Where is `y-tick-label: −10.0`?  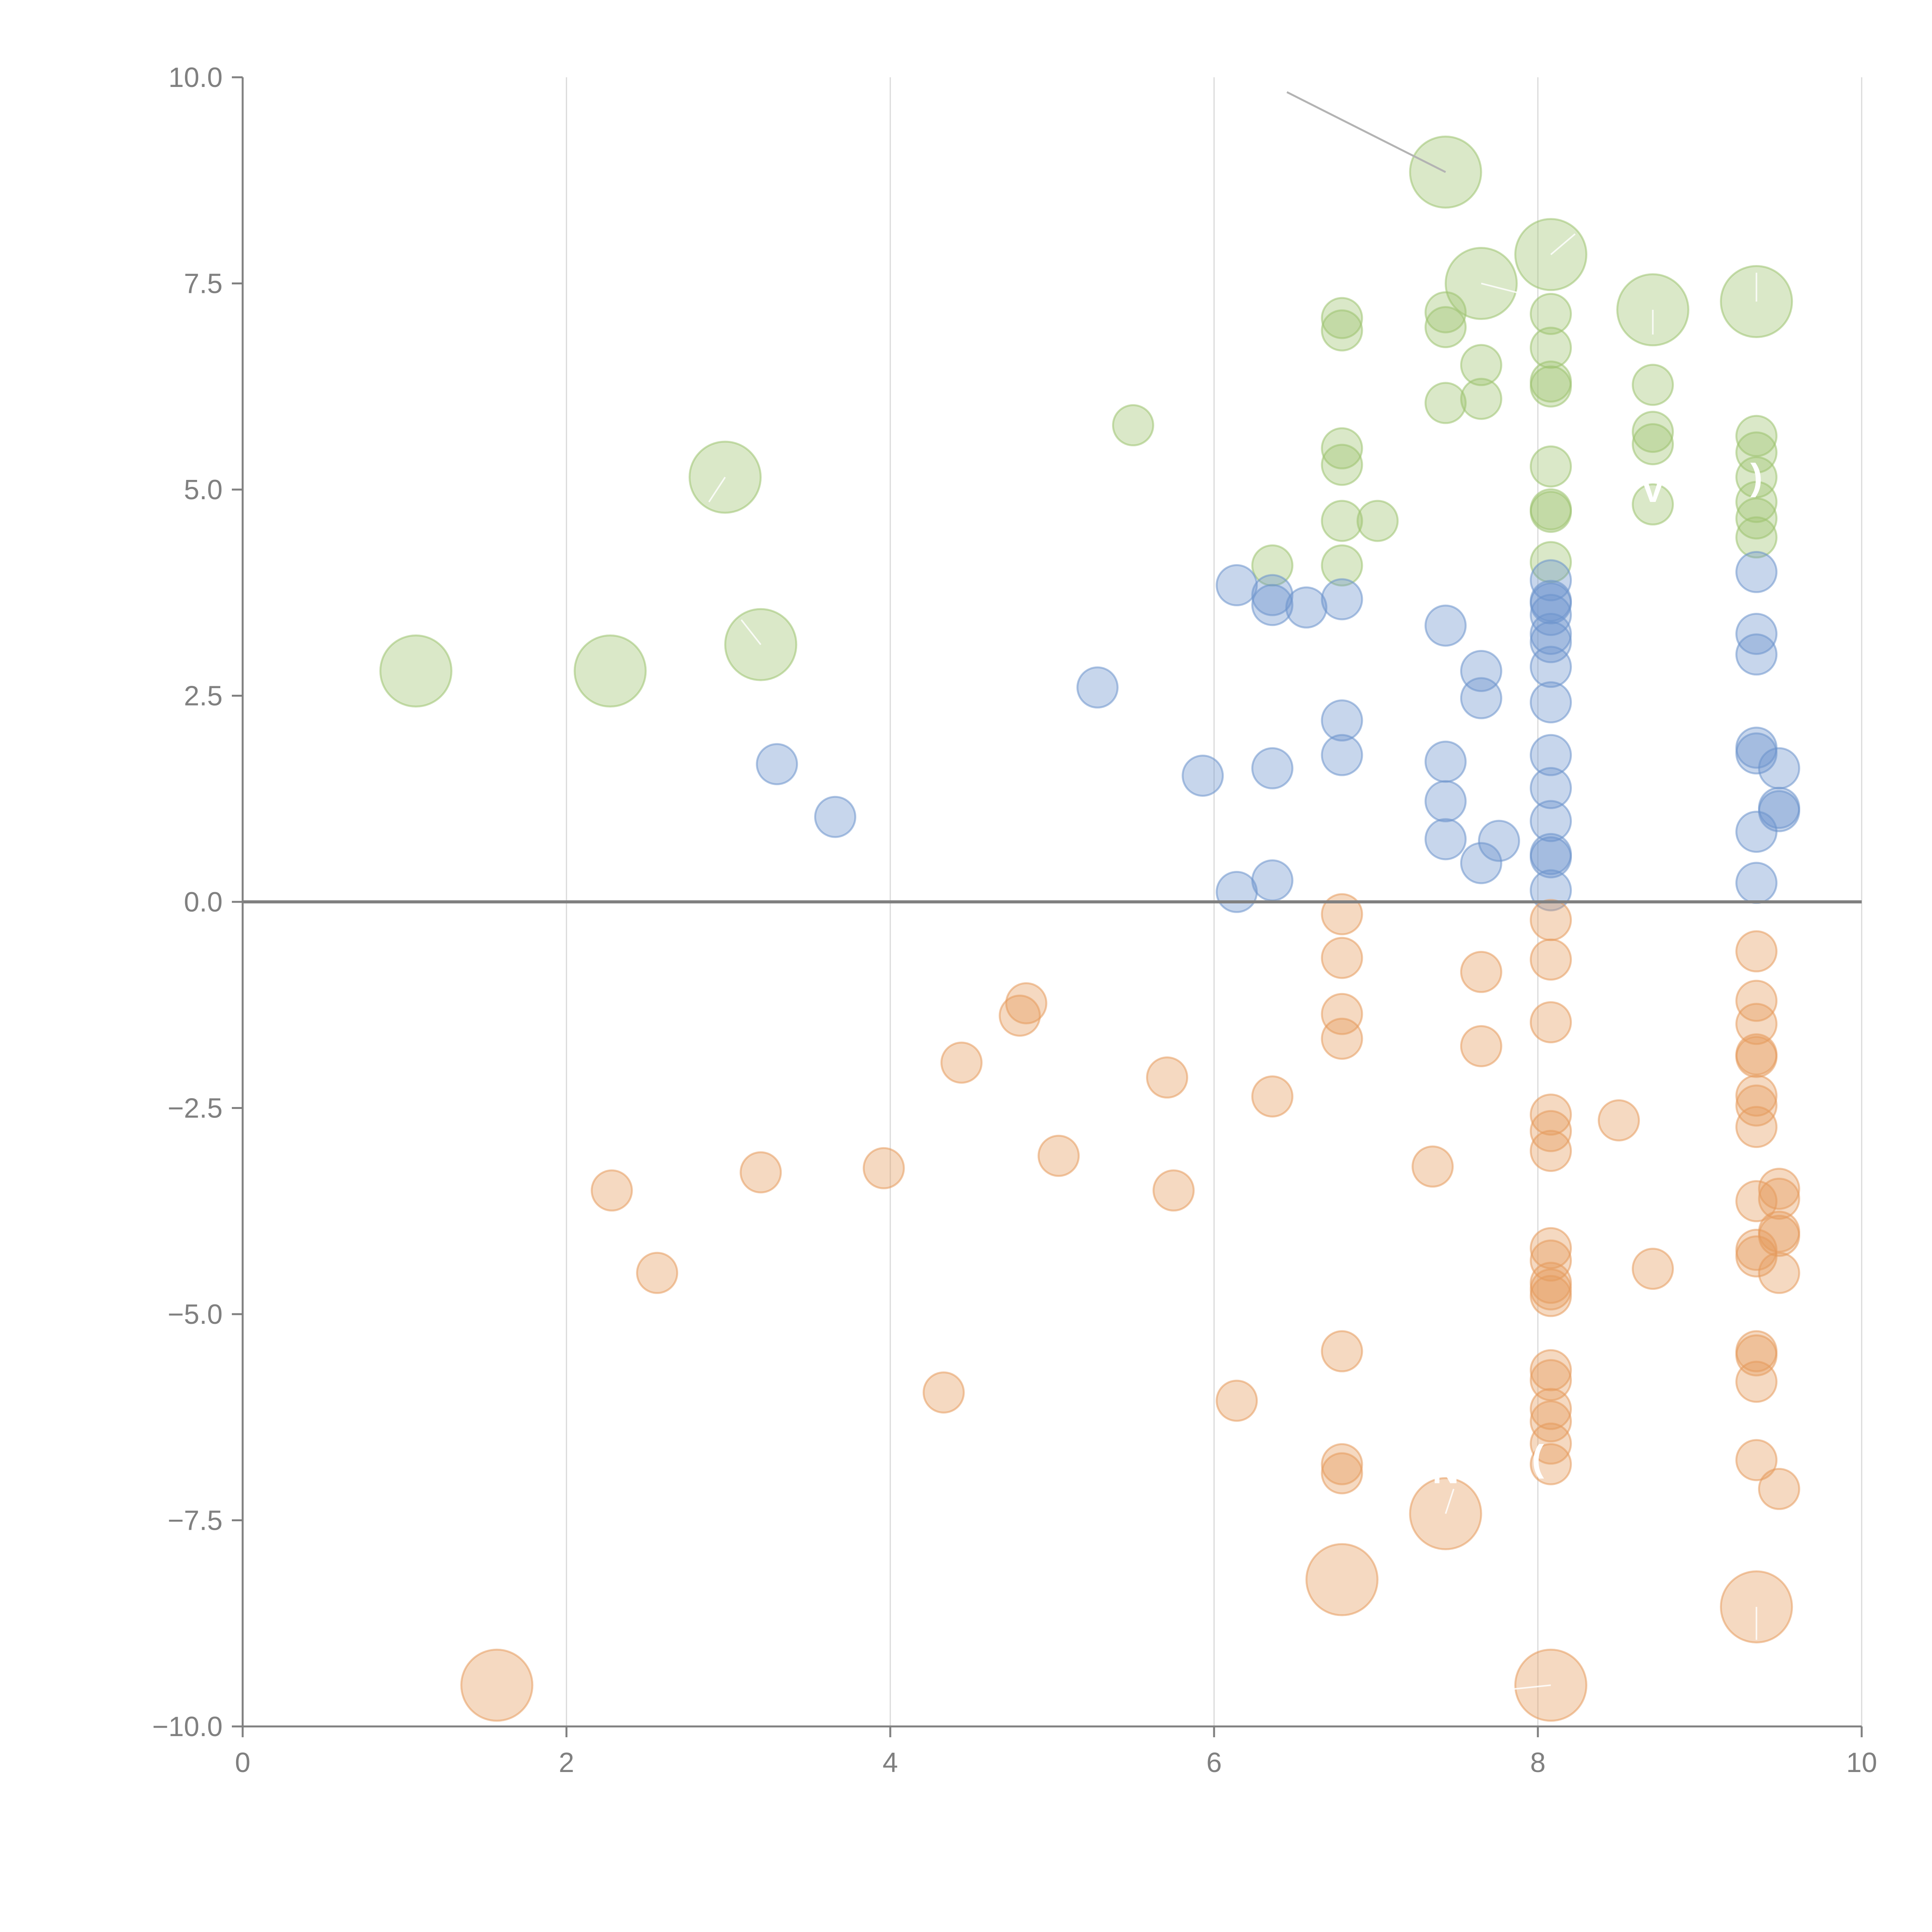
y-tick-label: −10.0 is located at coordinates (188, 1727).